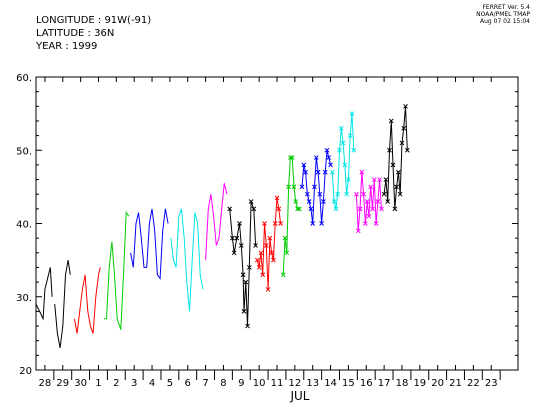 This screenshot has width=536, height=407. Describe the element at coordinates (75, 33) in the screenshot. I see `latitude-label: LATITUDE : 36N` at that location.